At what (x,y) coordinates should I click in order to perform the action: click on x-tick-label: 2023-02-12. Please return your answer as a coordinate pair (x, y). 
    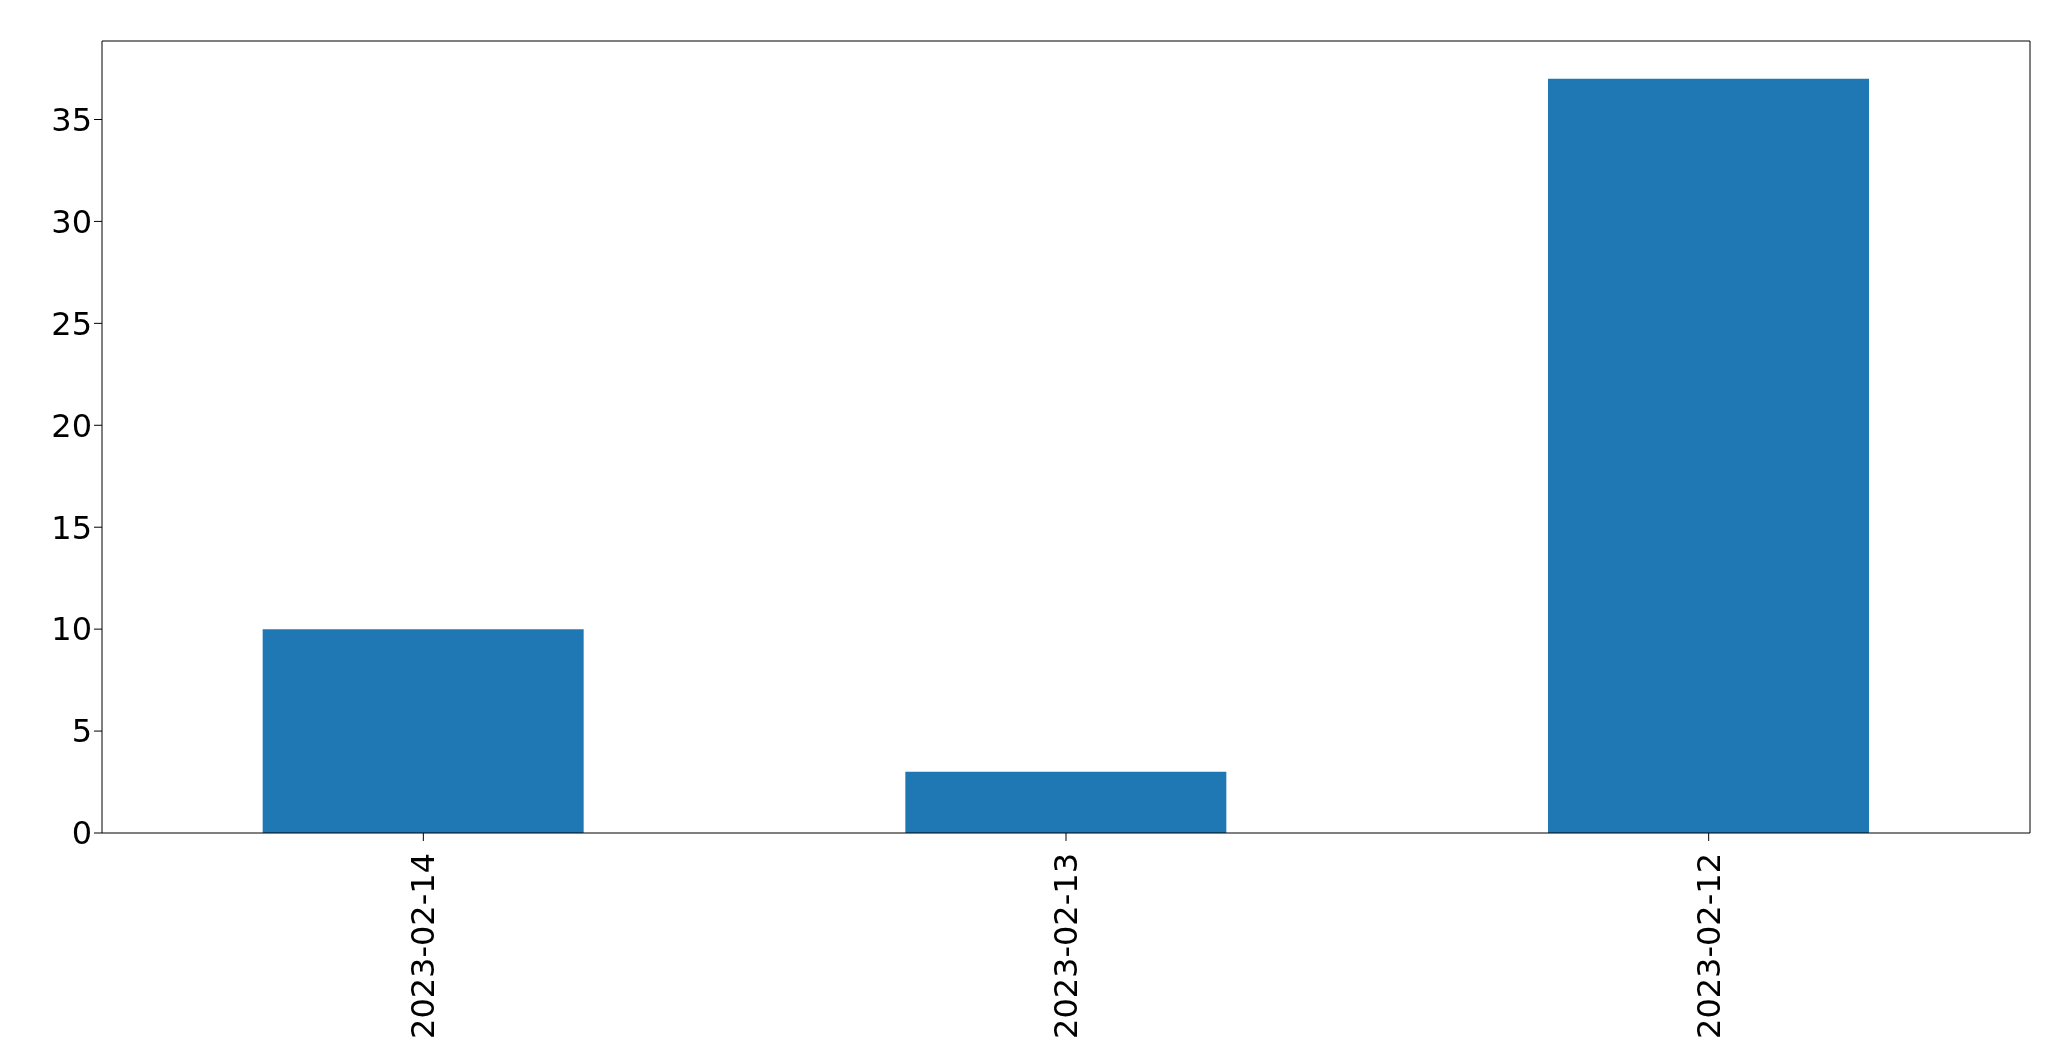
    Looking at the image, I should click on (1708, 946).